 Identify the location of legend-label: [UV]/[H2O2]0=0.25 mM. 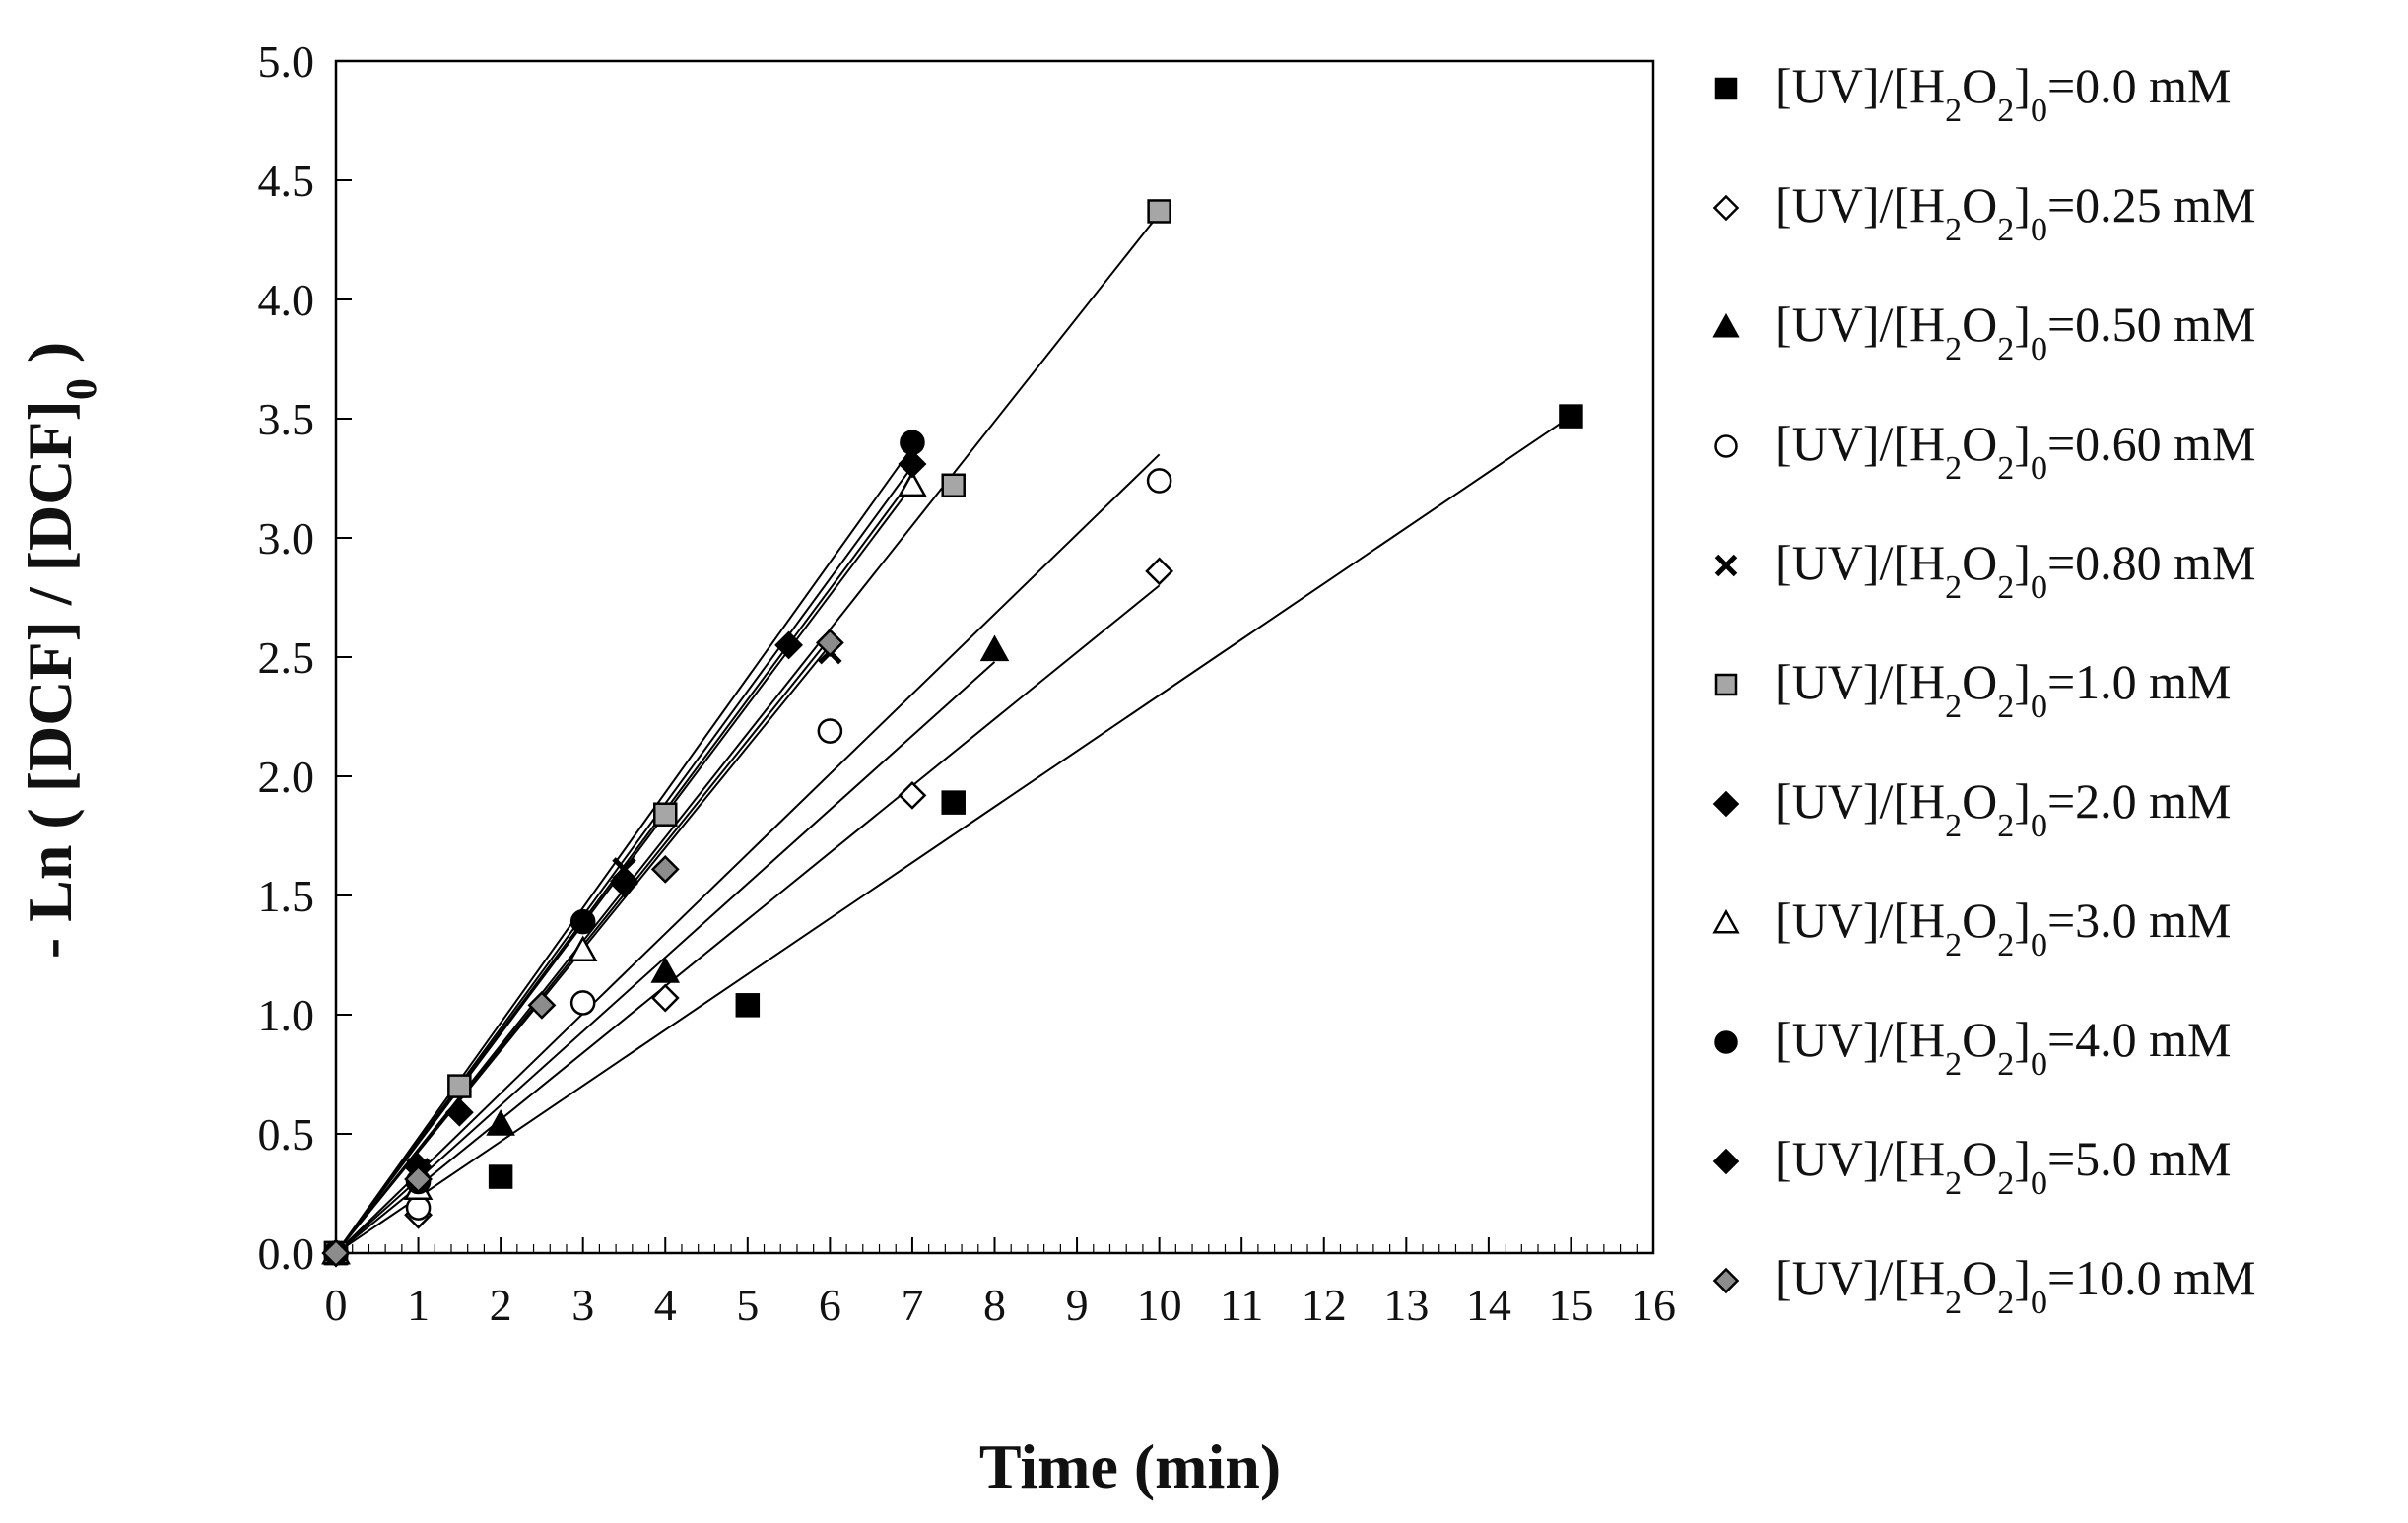
(2015, 213).